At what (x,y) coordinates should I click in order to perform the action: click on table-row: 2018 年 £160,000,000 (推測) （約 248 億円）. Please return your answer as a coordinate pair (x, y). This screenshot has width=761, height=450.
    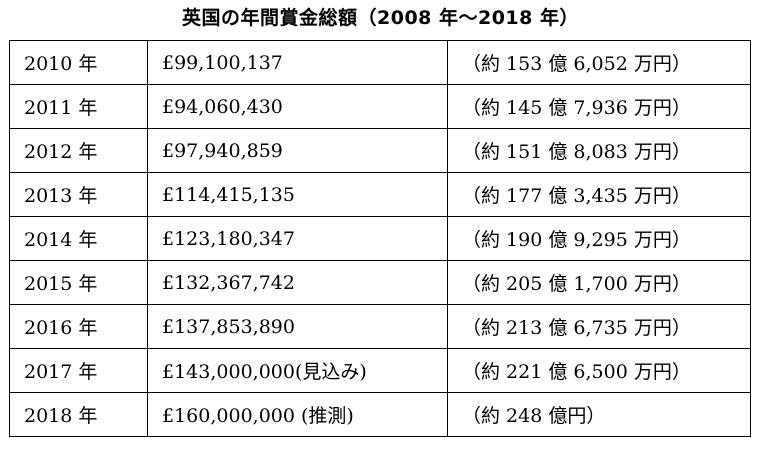
    Looking at the image, I should click on (380, 414).